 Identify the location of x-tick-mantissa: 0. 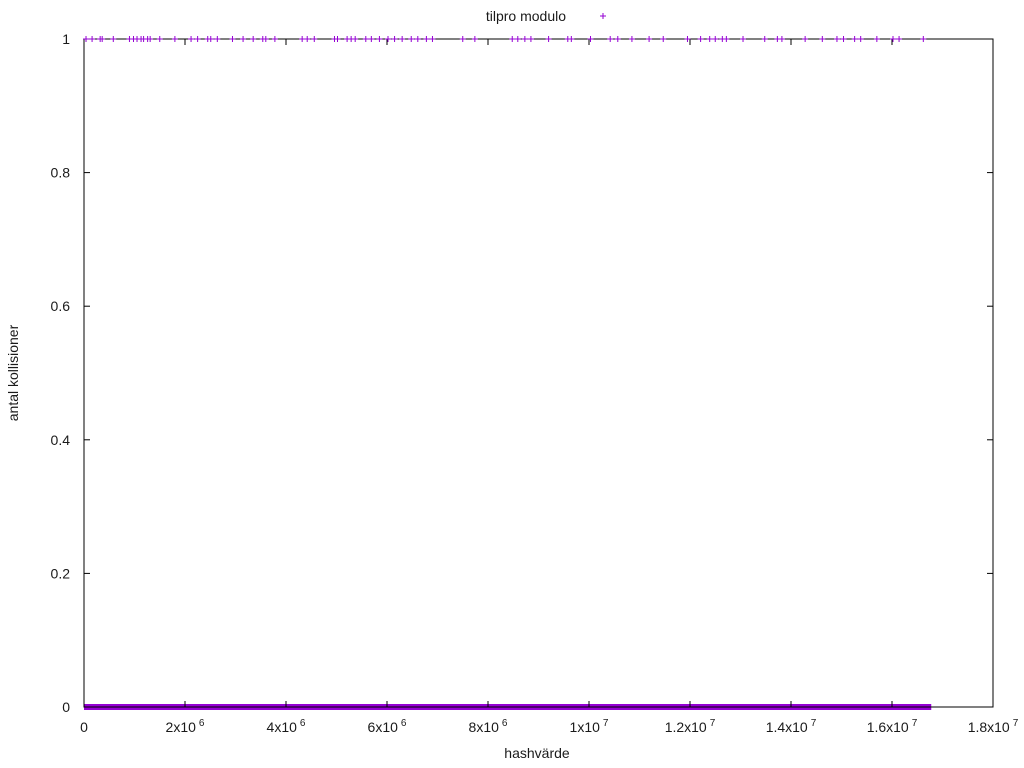
(84, 727).